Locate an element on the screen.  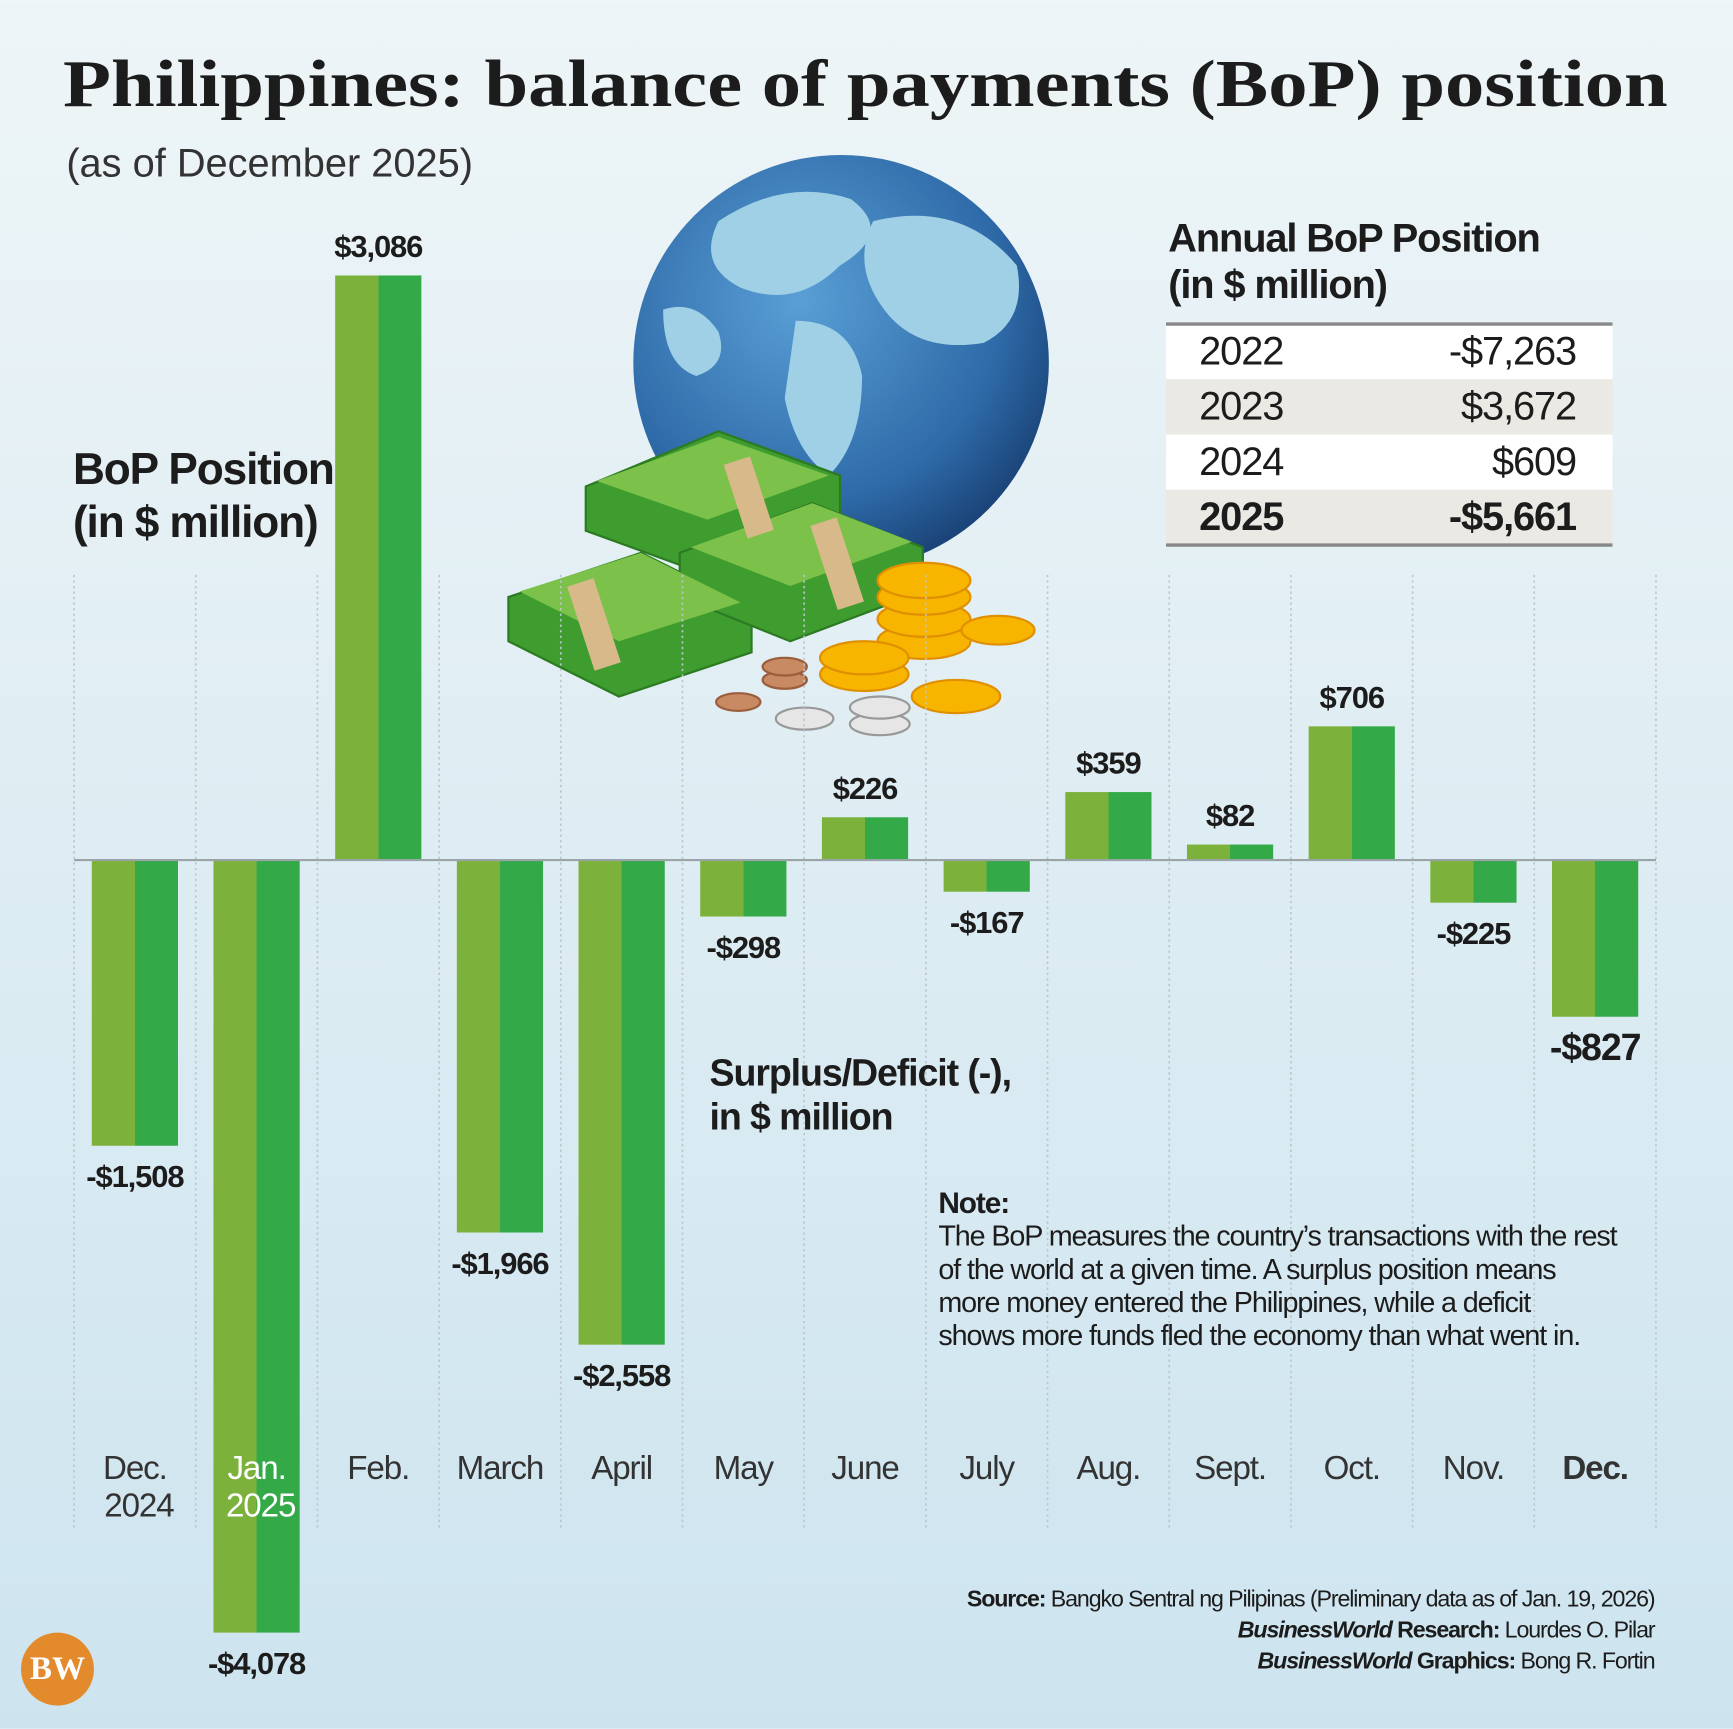
value-label: -$225 is located at coordinates (1474, 933).